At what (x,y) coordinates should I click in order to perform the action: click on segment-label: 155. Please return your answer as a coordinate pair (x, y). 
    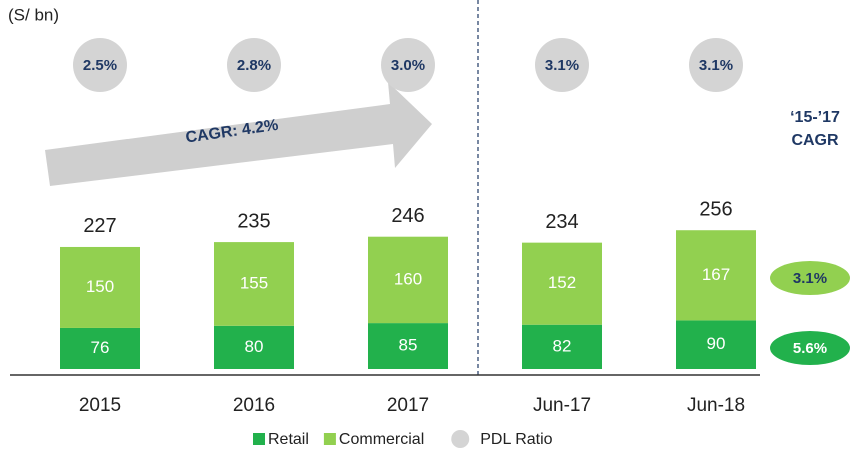
    Looking at the image, I should click on (254, 282).